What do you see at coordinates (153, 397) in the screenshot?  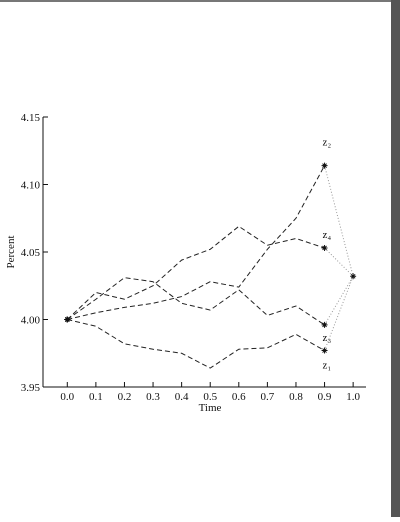 I see `x-tick-label: 0.3` at bounding box center [153, 397].